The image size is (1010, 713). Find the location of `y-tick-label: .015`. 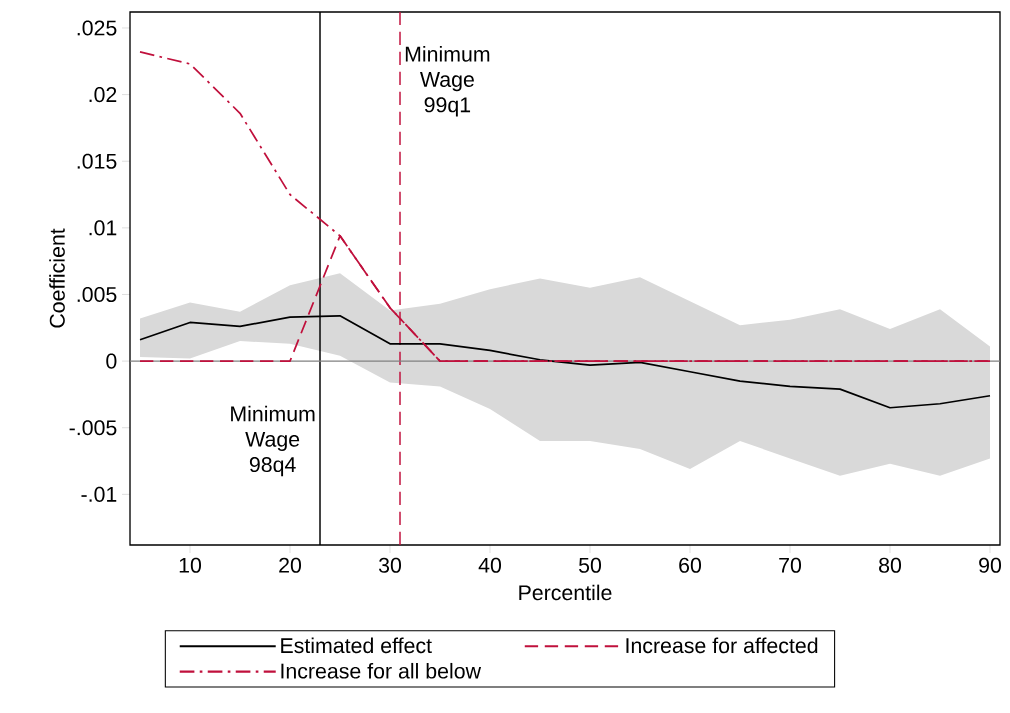

y-tick-label: .015 is located at coordinates (97, 161).